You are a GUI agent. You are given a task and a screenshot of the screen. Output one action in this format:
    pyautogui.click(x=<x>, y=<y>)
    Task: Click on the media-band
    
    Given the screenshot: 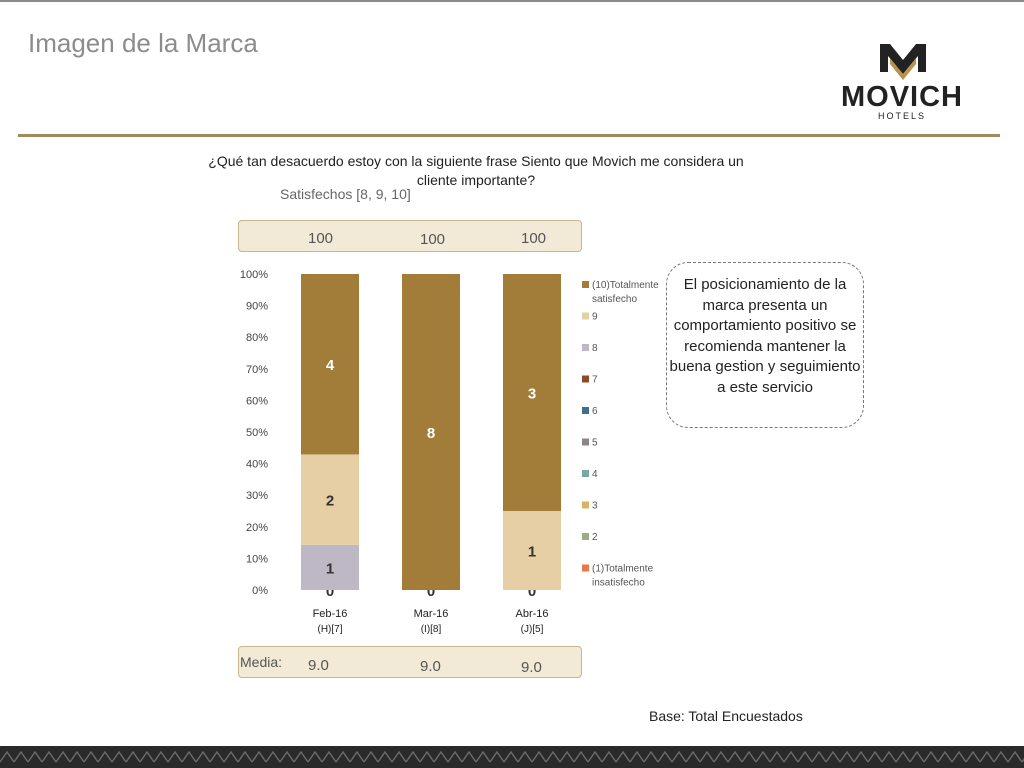 What is the action you would take?
    pyautogui.click(x=410, y=662)
    